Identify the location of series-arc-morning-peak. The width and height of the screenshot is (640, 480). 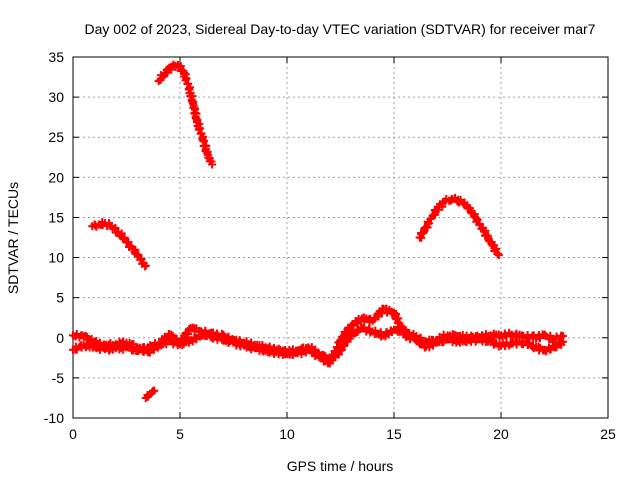
(185, 114).